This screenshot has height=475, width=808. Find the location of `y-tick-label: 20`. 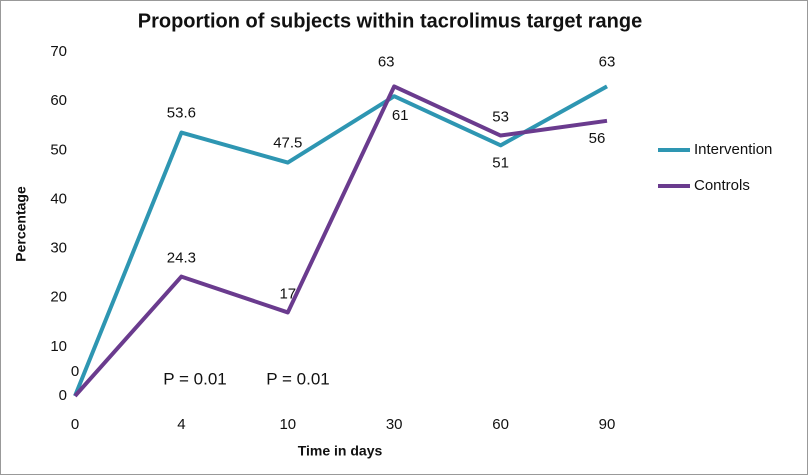

y-tick-label: 20 is located at coordinates (58, 297).